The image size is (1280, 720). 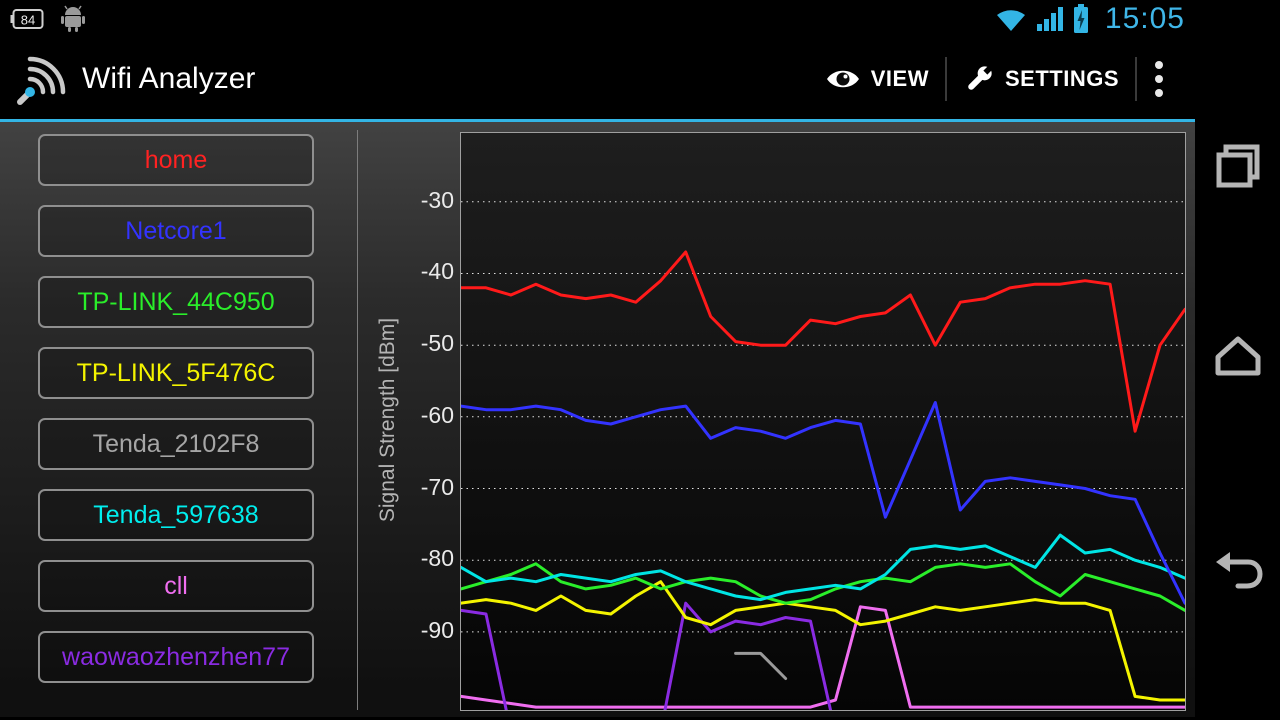 I want to click on home-icon, so click(x=1237, y=356).